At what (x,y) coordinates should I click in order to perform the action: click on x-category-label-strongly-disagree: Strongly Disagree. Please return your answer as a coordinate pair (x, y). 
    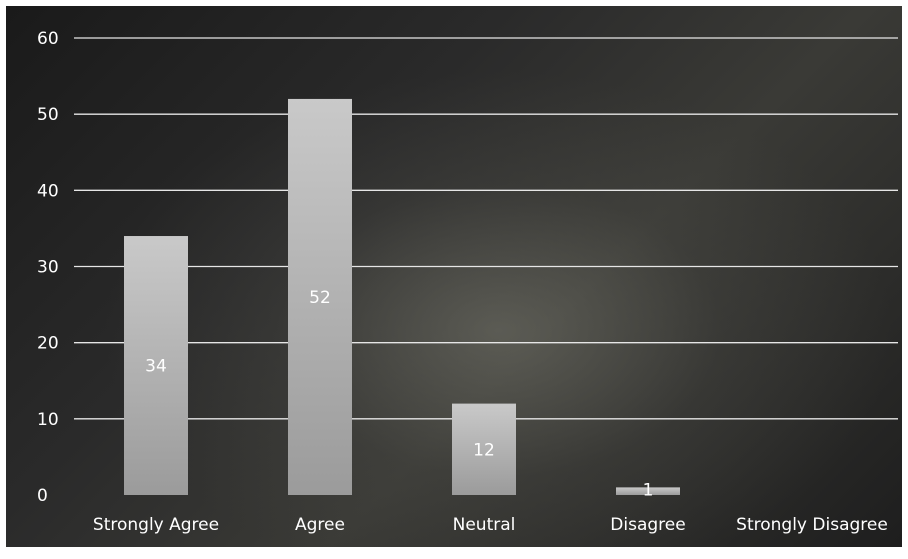
    Looking at the image, I should click on (812, 525).